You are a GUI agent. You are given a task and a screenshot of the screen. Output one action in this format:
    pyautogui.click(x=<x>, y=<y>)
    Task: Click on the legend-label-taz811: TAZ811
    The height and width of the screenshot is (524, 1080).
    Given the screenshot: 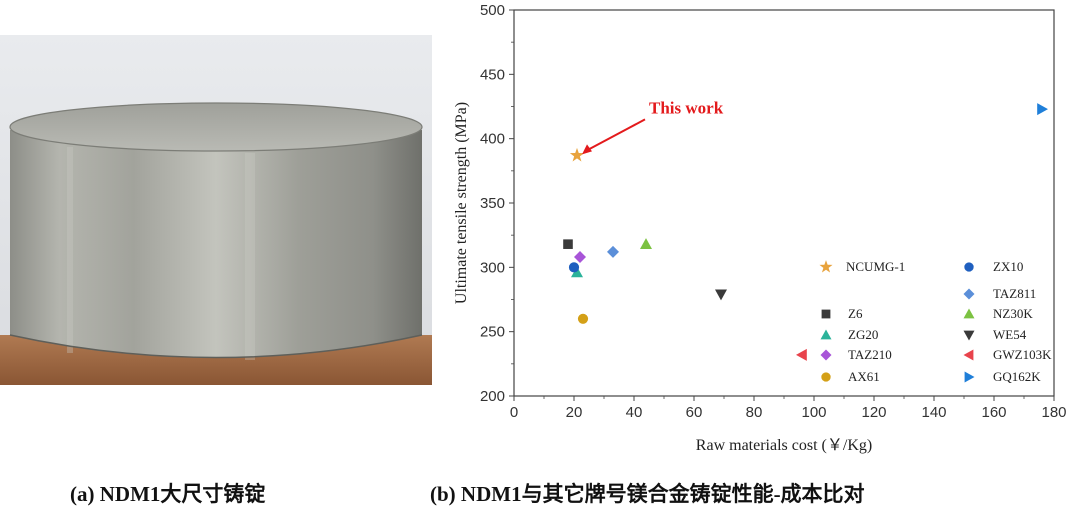 What is the action you would take?
    pyautogui.click(x=1014, y=293)
    